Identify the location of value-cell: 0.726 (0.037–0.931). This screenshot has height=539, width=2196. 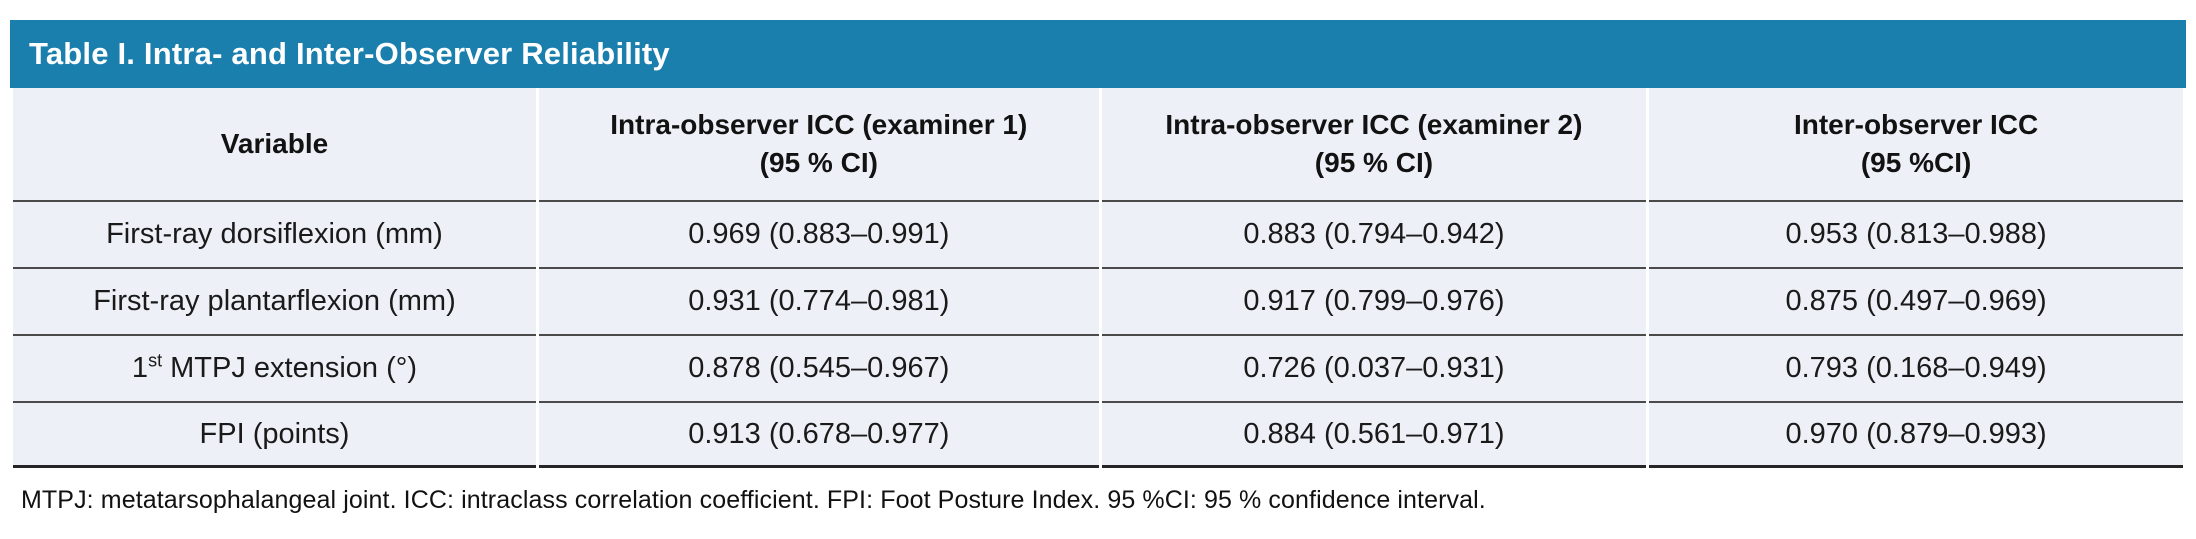
(1374, 367).